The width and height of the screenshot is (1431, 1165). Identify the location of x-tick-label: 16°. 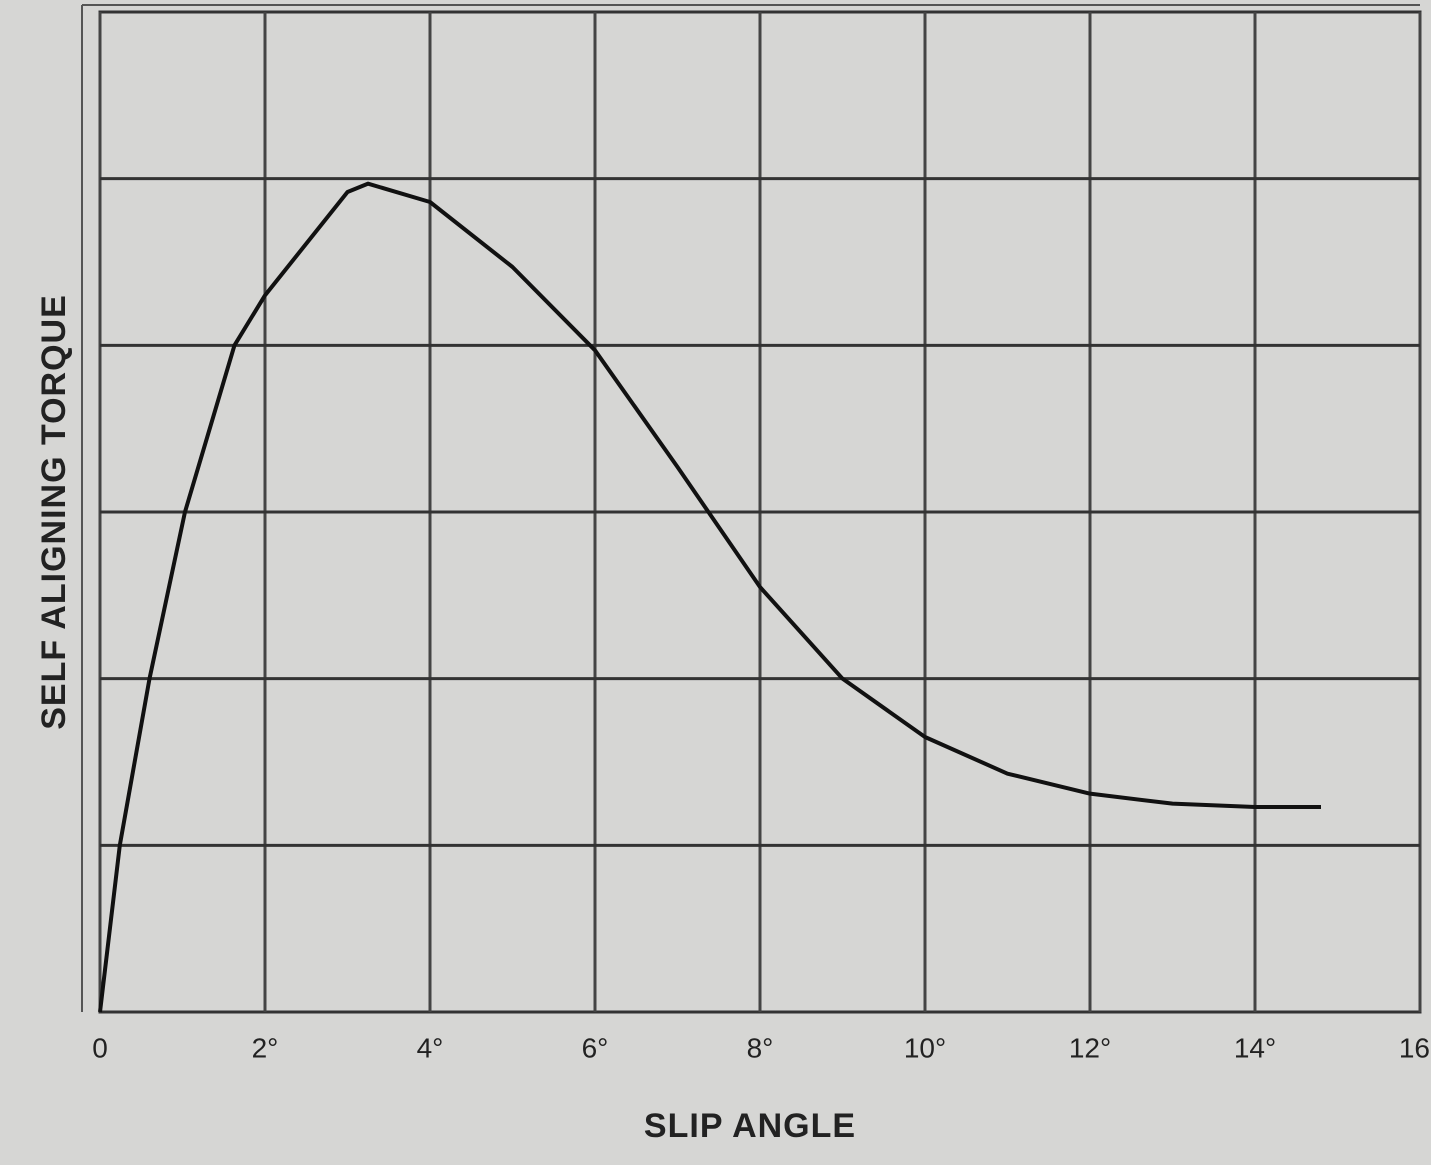
(1415, 1047).